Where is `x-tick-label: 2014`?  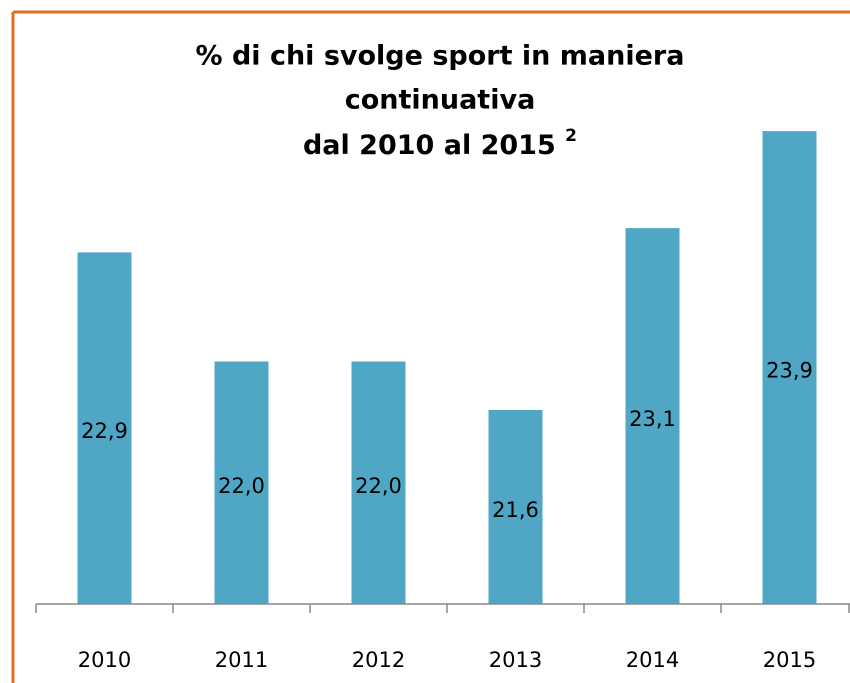 x-tick-label: 2014 is located at coordinates (652, 660).